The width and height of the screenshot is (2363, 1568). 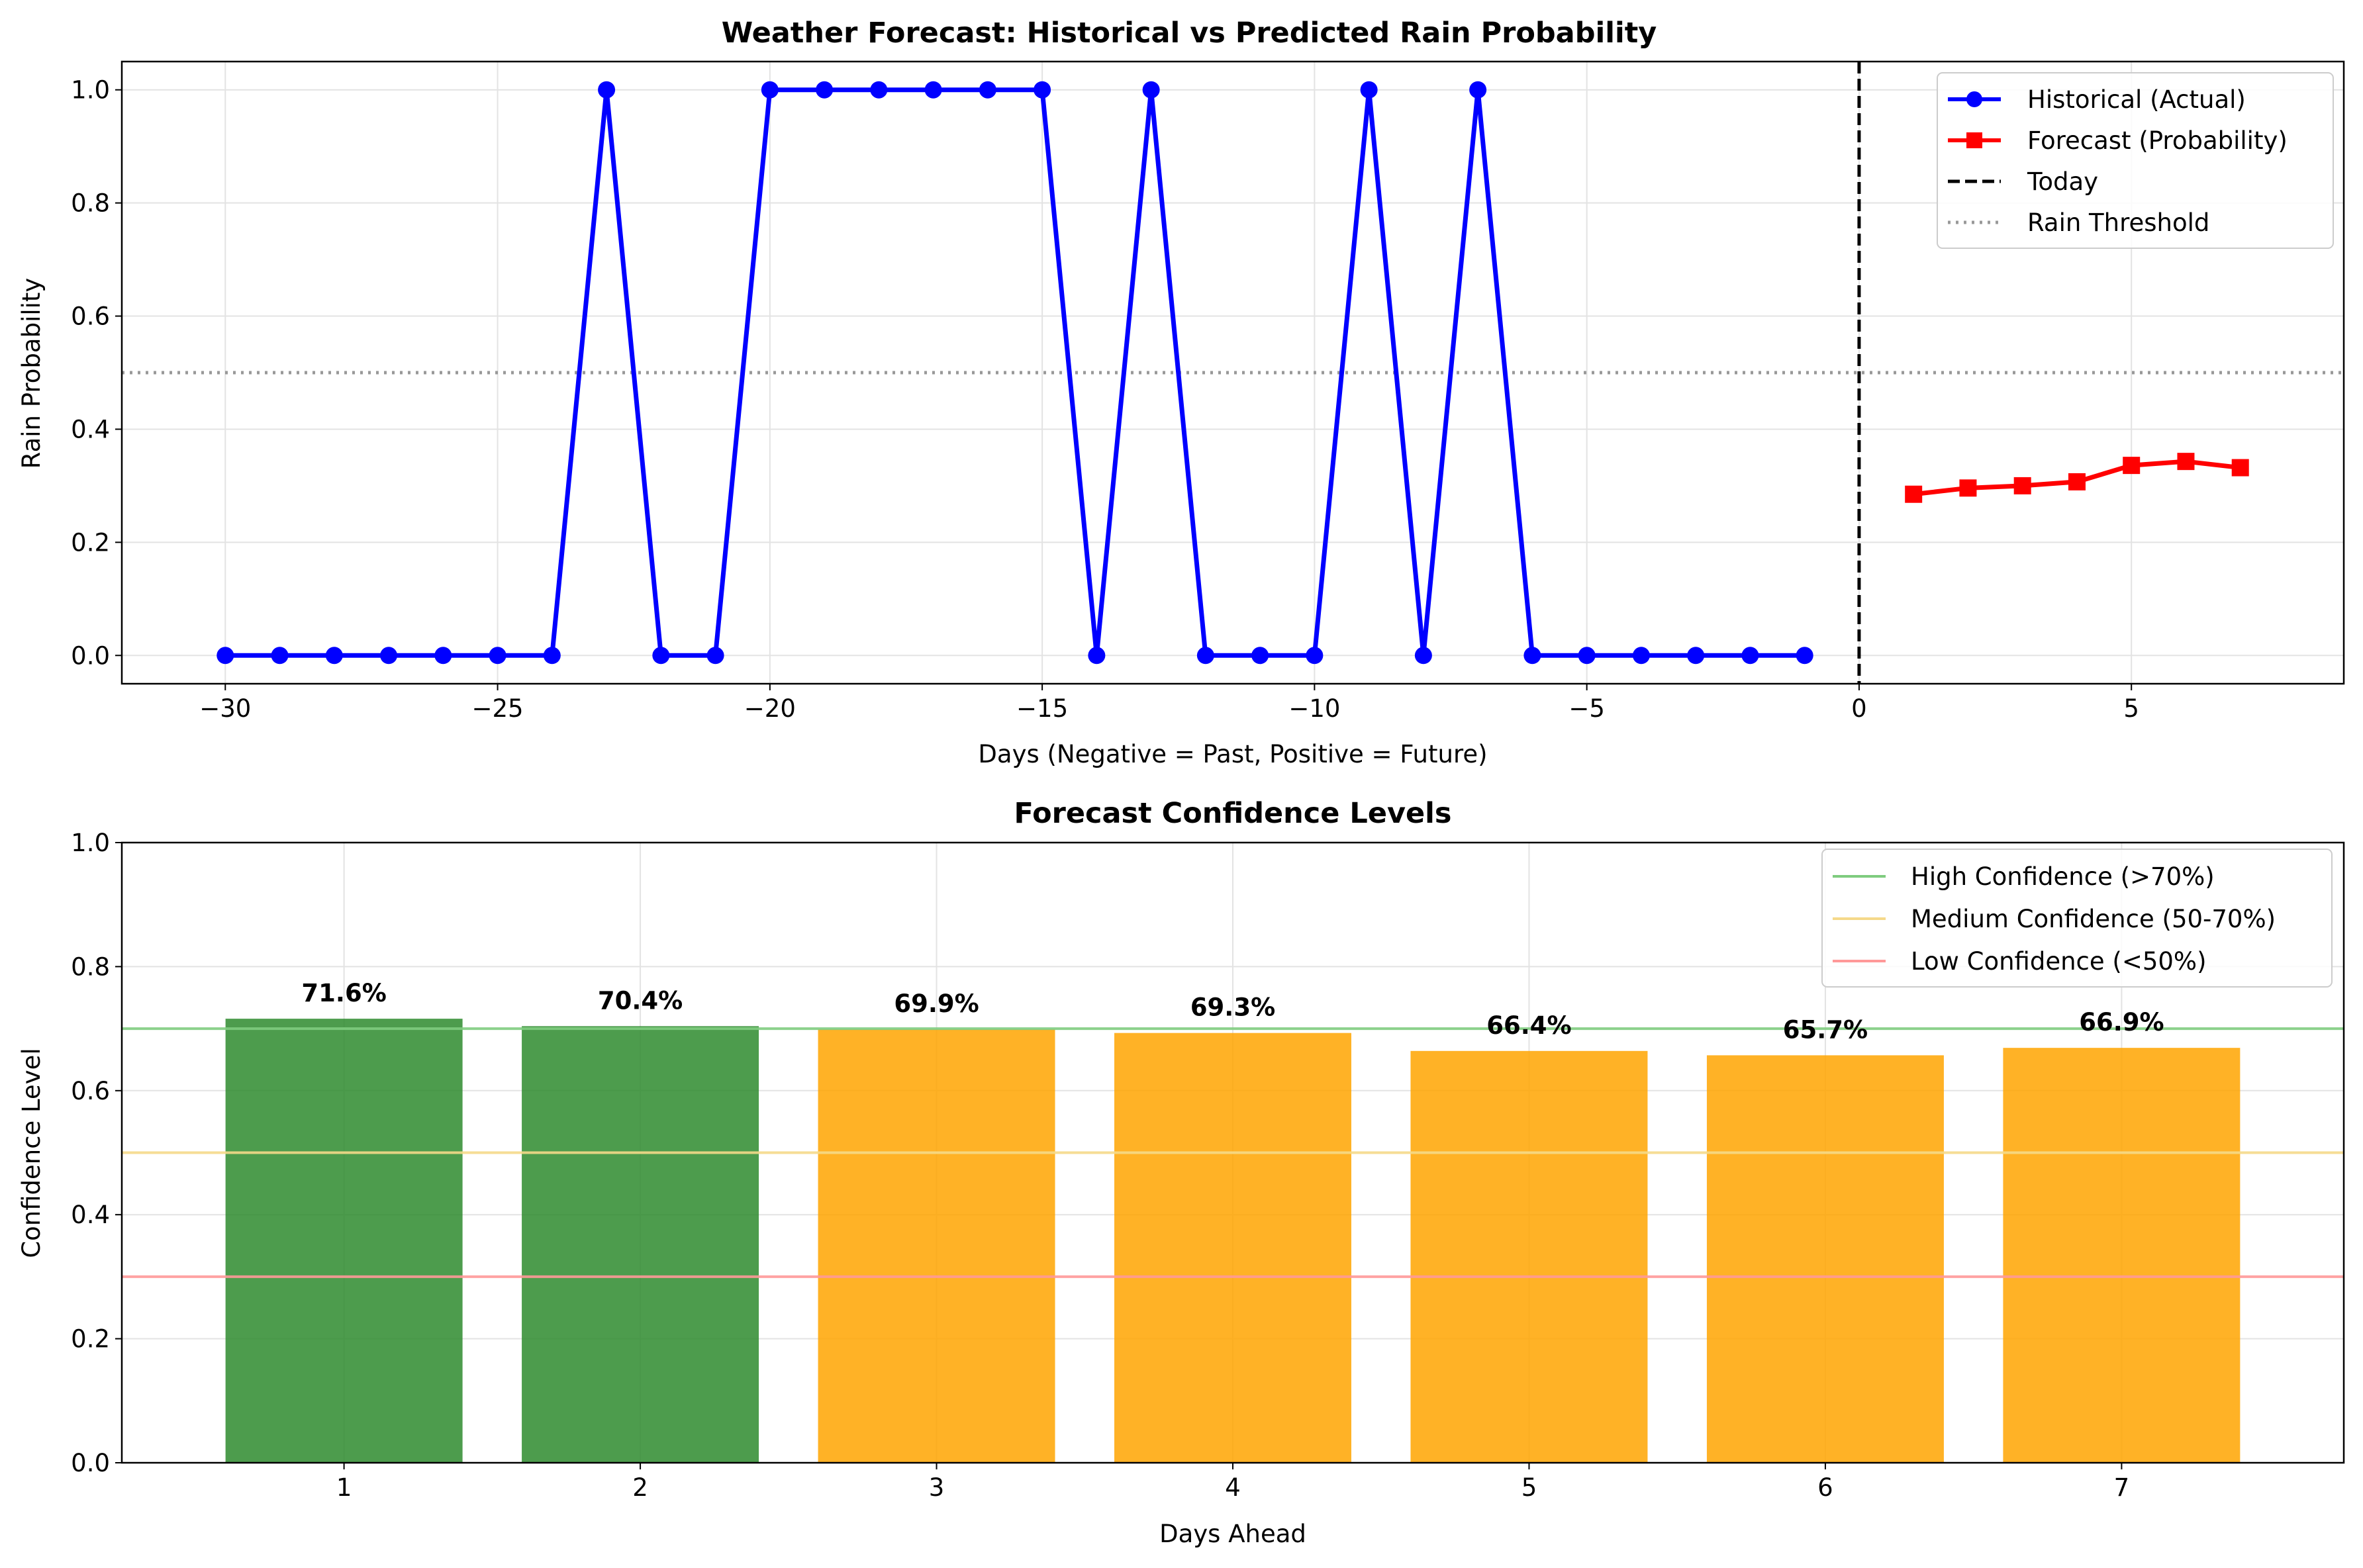 What do you see at coordinates (1232, 1534) in the screenshot?
I see `x-axis-label: Days Ahead` at bounding box center [1232, 1534].